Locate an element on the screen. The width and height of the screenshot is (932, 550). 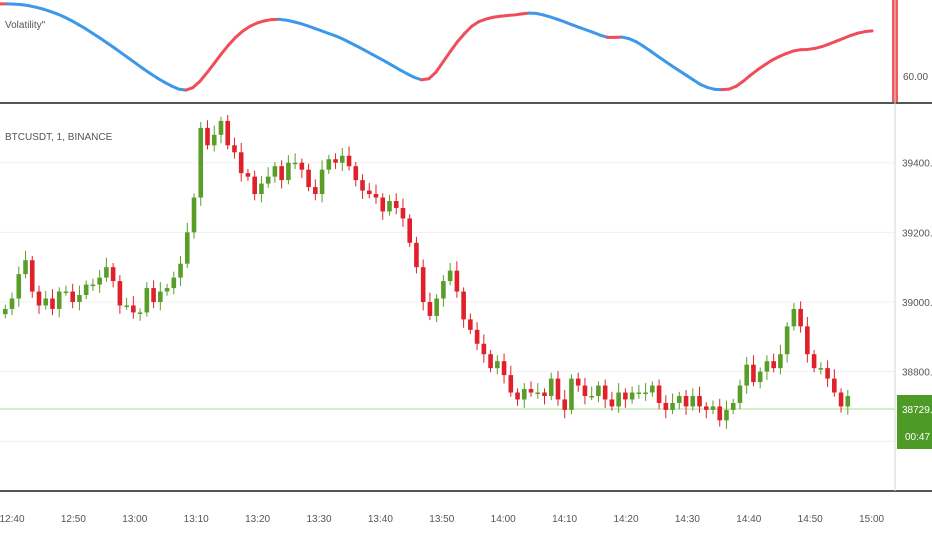
last-price-tag is located at coordinates (914, 422).